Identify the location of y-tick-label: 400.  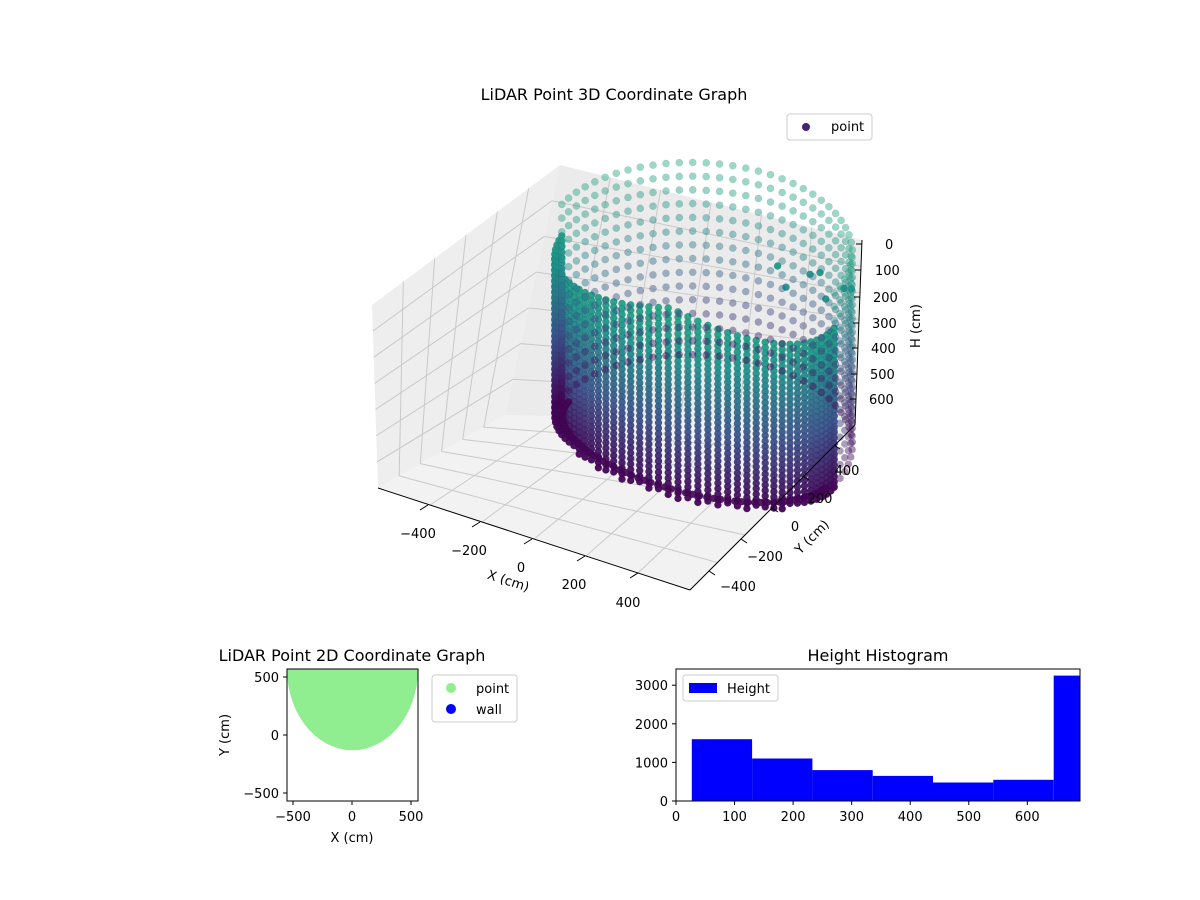
(847, 471).